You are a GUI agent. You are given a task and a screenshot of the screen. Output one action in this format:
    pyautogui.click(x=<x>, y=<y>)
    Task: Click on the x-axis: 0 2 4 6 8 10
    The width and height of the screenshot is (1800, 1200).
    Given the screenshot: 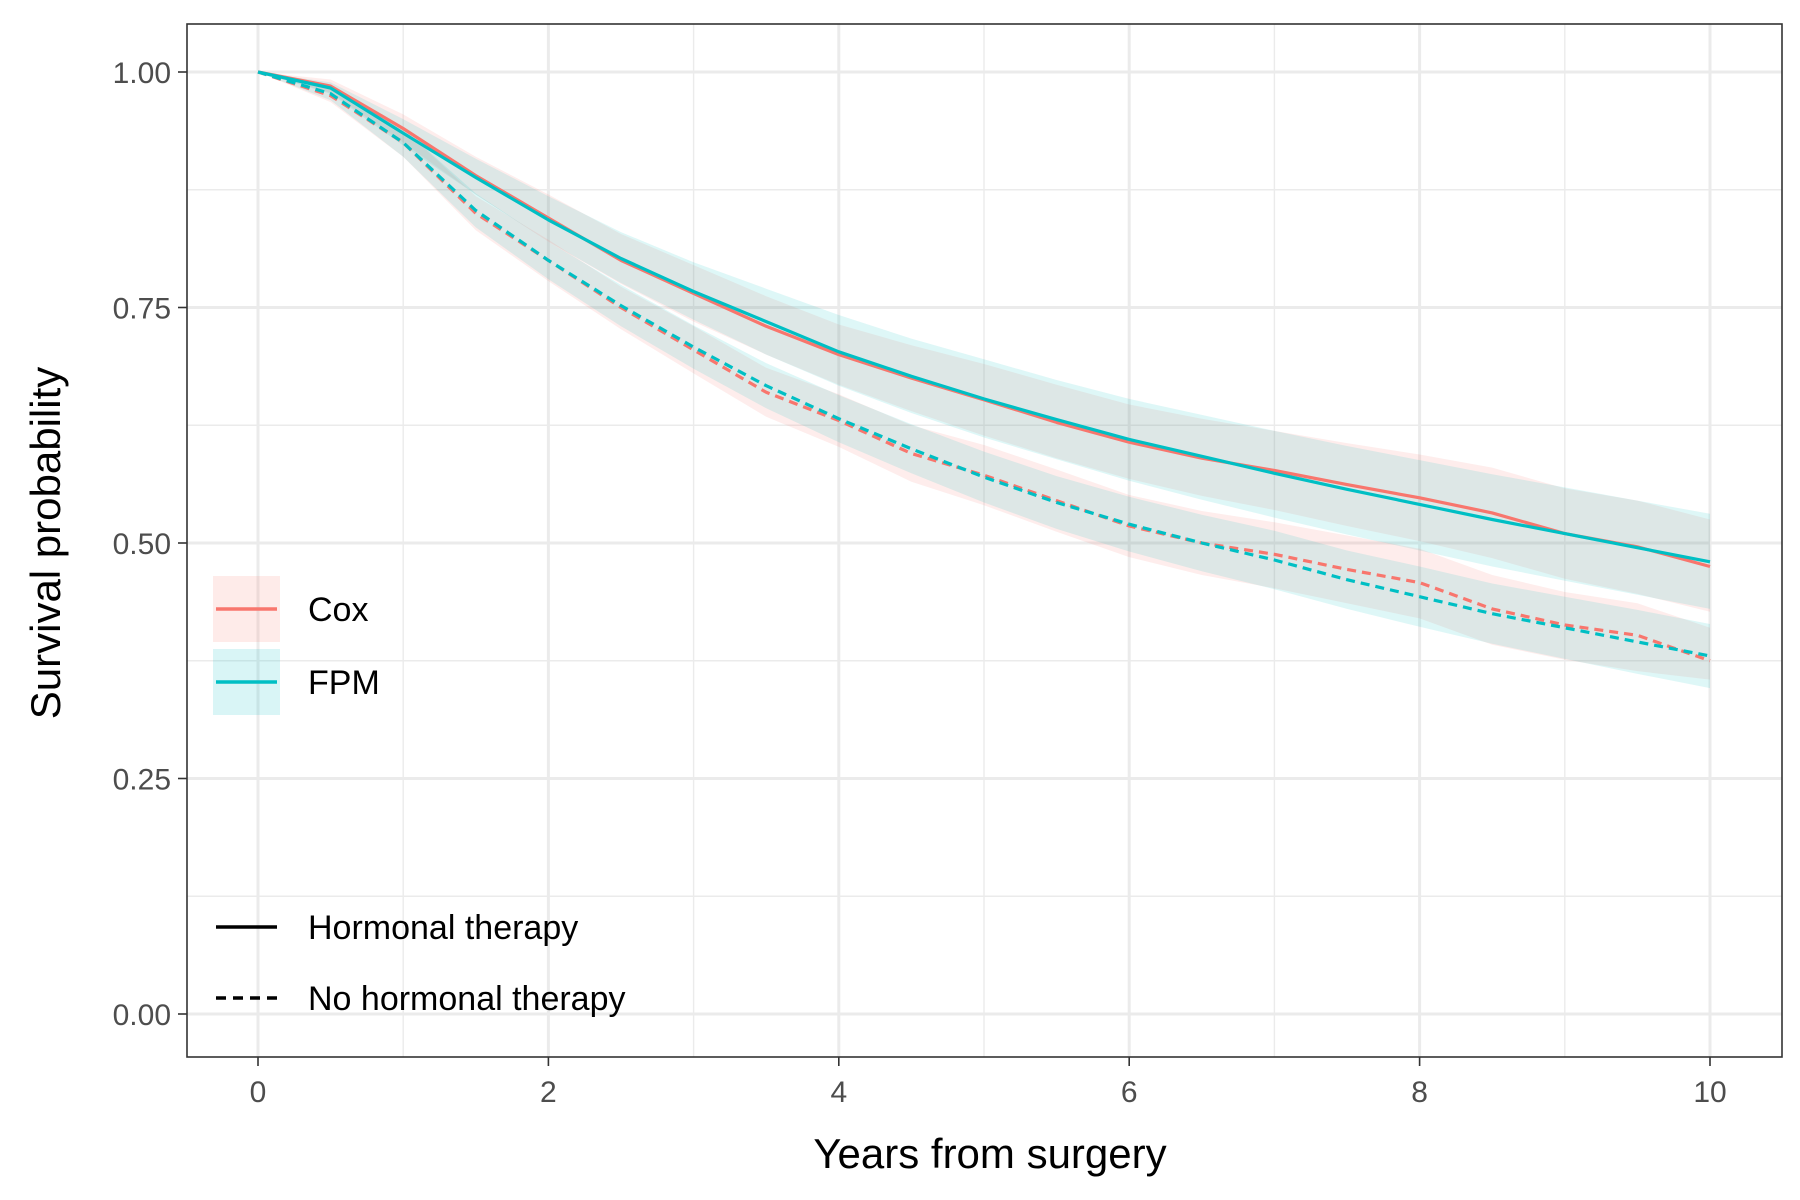 What is the action you would take?
    pyautogui.click(x=988, y=1083)
    